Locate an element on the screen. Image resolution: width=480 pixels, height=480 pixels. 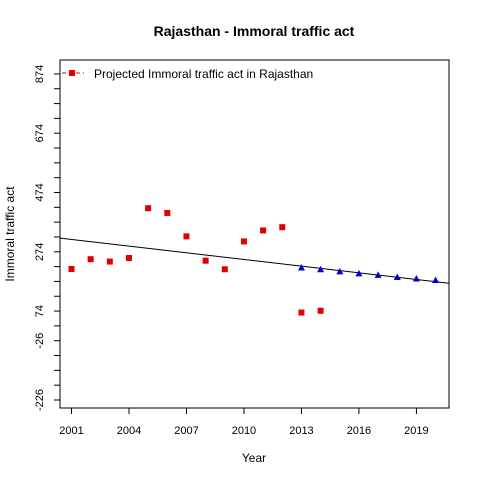
y-tick-label: -226 is located at coordinates (40, 400).